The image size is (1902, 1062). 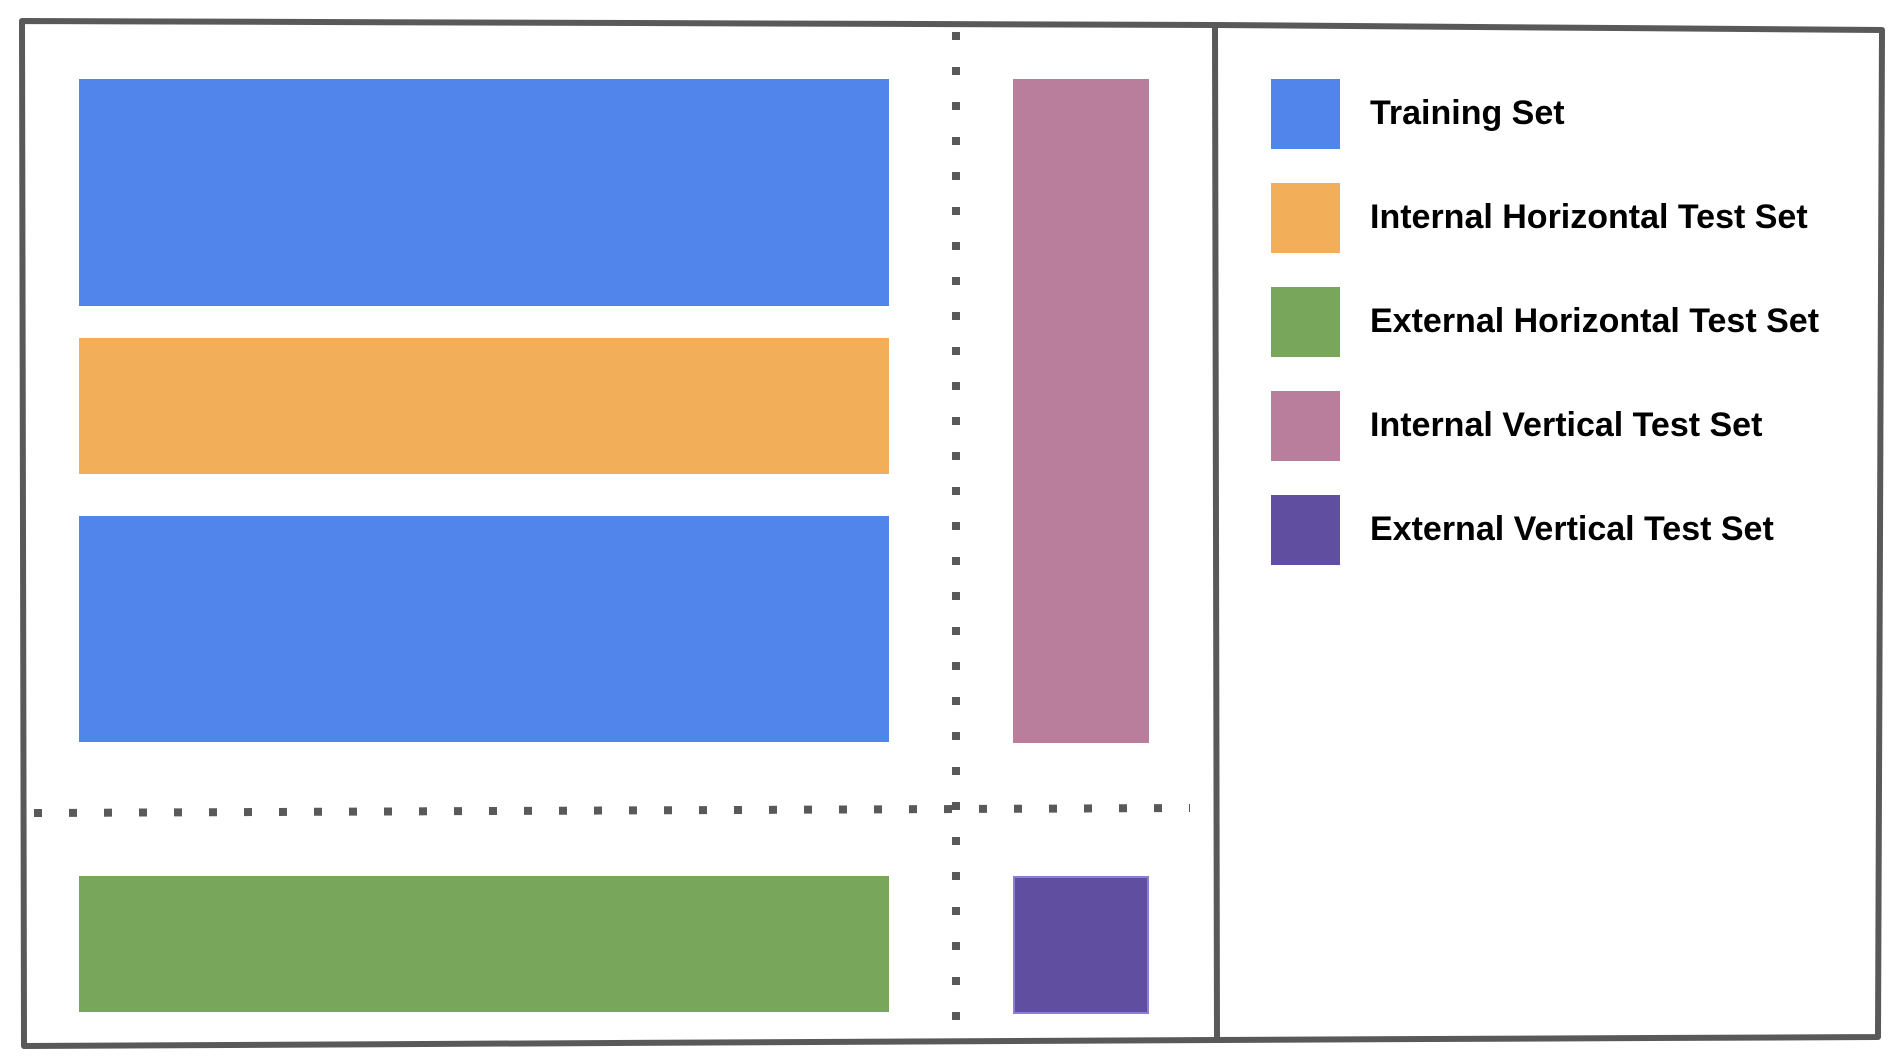 What do you see at coordinates (1595, 321) in the screenshot?
I see `legend-label-external-horizontal: External Horizontal Test Set` at bounding box center [1595, 321].